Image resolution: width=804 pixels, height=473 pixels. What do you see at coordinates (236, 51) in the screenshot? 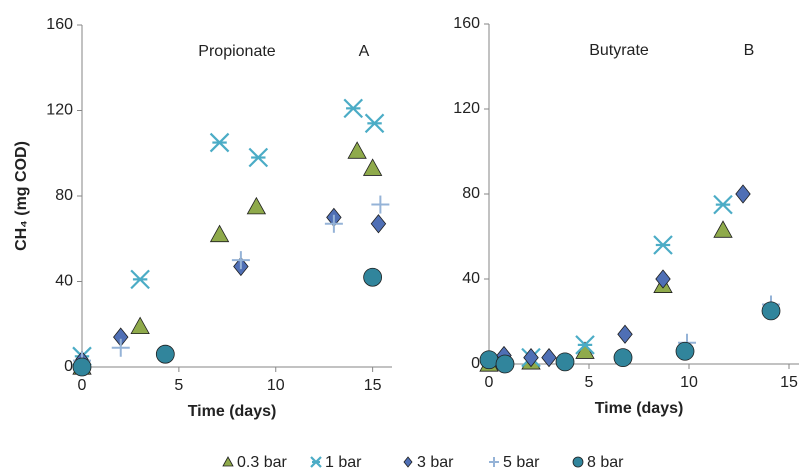
I see `panel-title: Propionate` at bounding box center [236, 51].